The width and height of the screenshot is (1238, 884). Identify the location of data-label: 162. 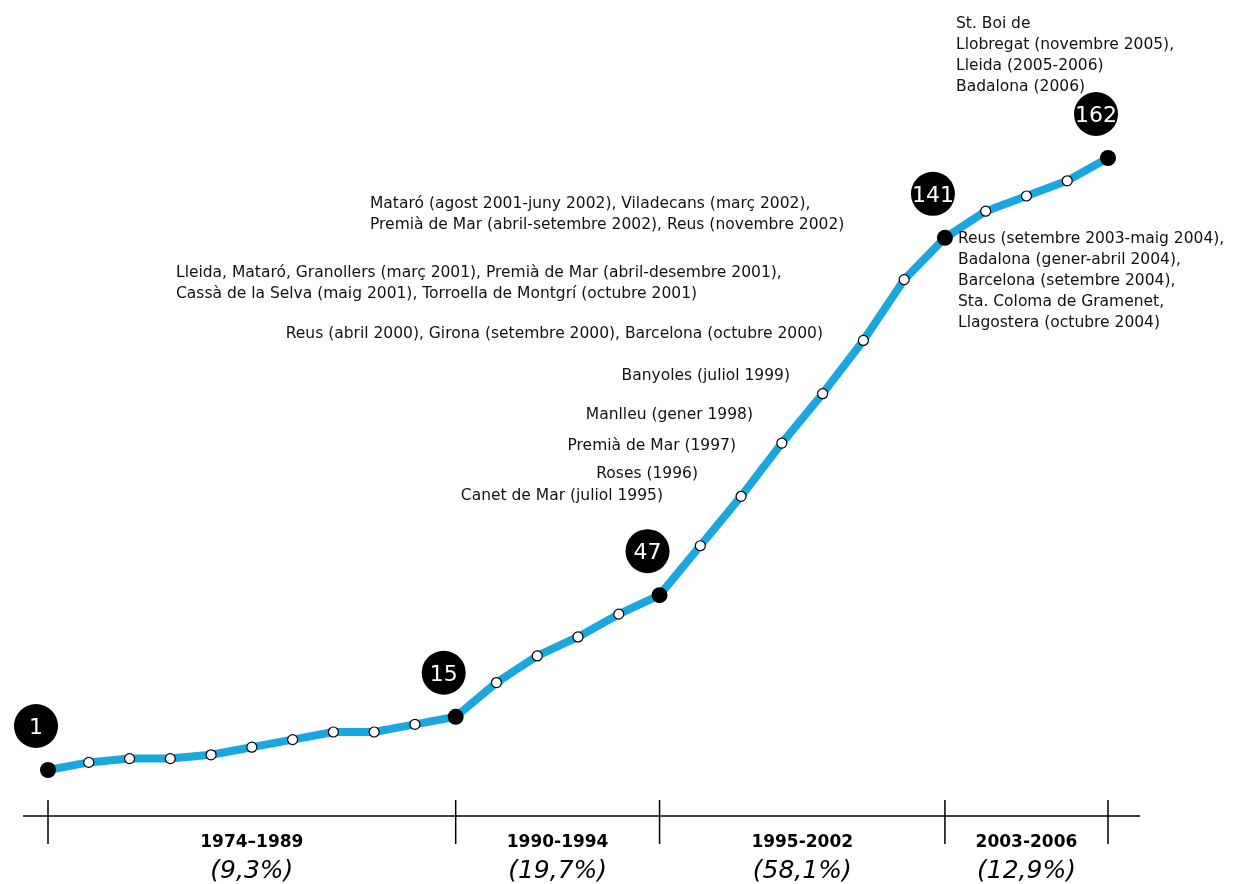
(1096, 114).